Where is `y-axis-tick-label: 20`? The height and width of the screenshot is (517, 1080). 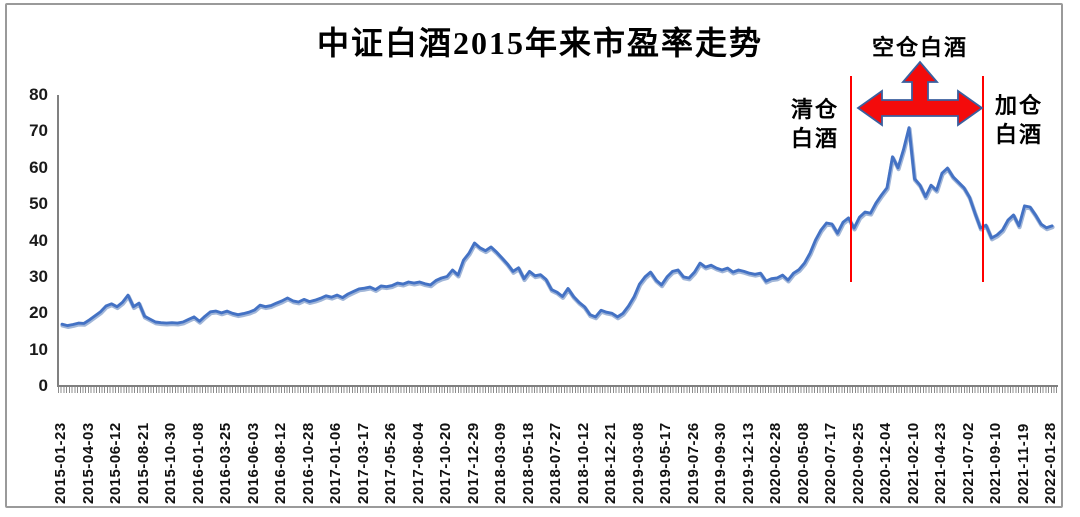 y-axis-tick-label: 20 is located at coordinates (38, 313).